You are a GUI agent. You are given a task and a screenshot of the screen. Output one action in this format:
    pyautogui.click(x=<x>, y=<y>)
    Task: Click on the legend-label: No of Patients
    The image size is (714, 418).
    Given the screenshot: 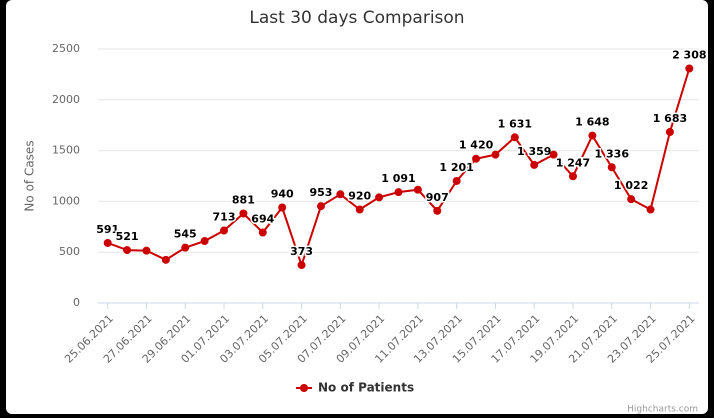 What is the action you would take?
    pyautogui.click(x=366, y=388)
    